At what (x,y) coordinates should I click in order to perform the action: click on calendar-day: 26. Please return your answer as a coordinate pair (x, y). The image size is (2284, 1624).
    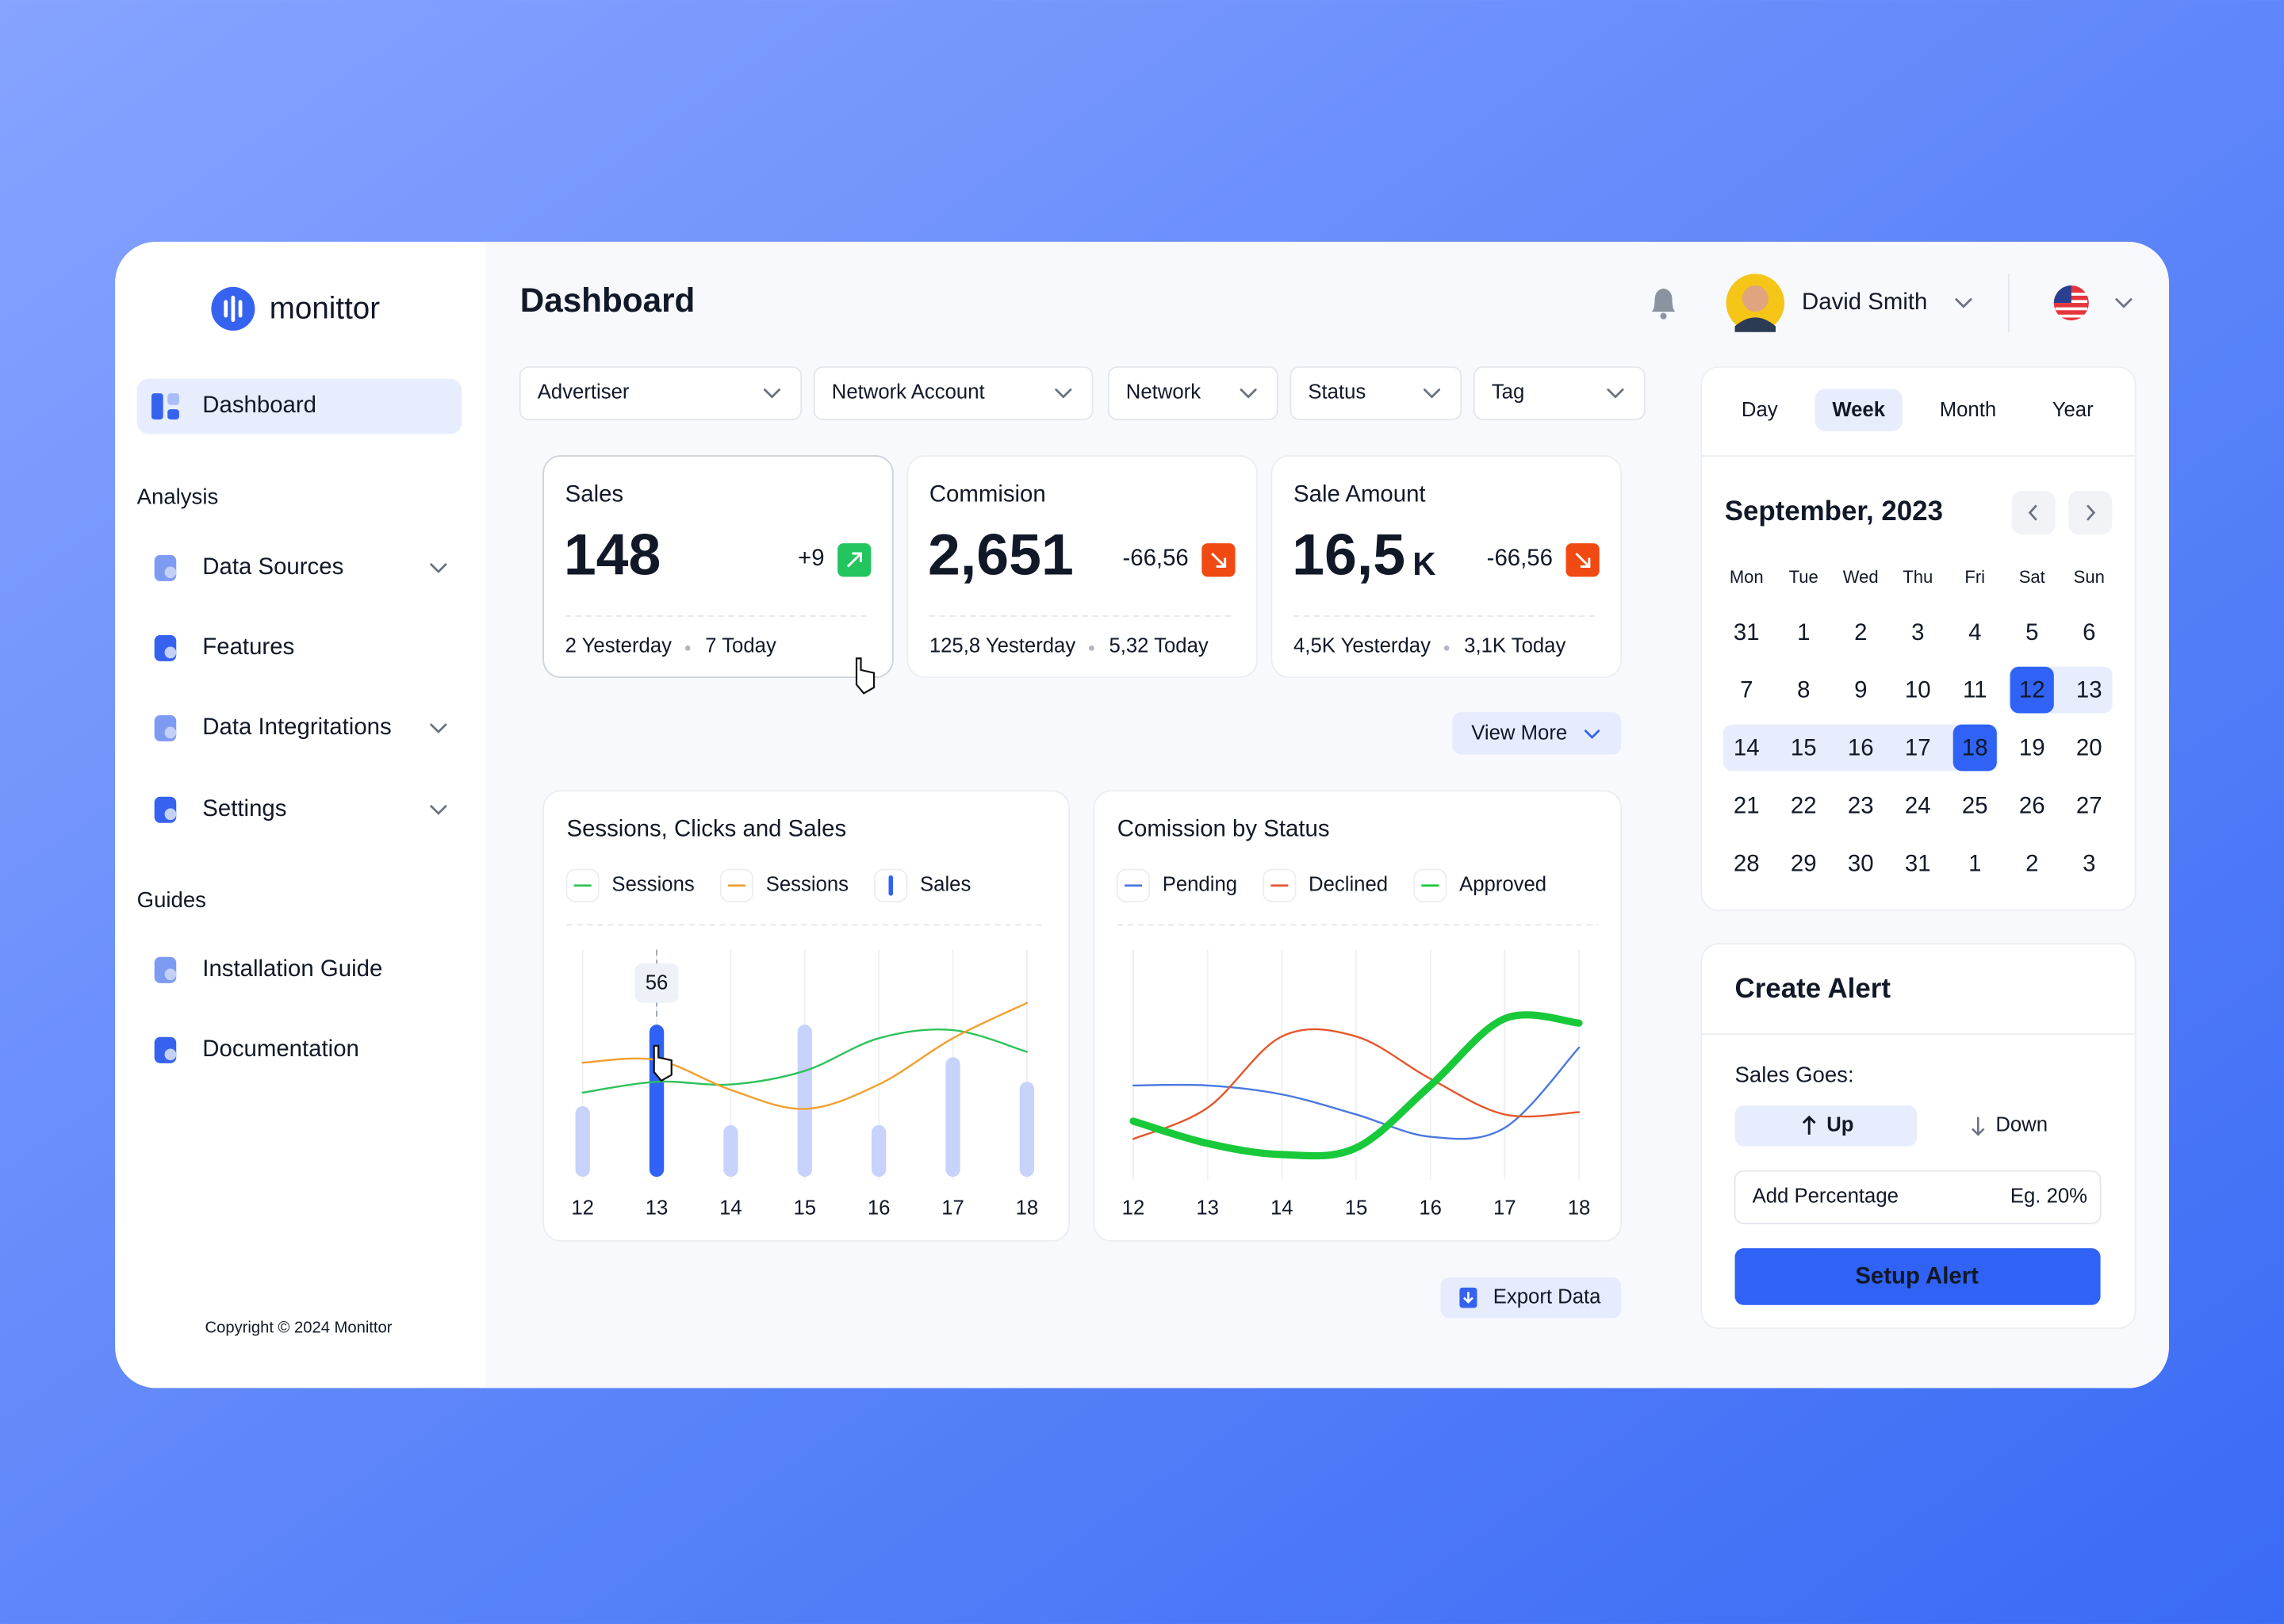
    Looking at the image, I should click on (2032, 806).